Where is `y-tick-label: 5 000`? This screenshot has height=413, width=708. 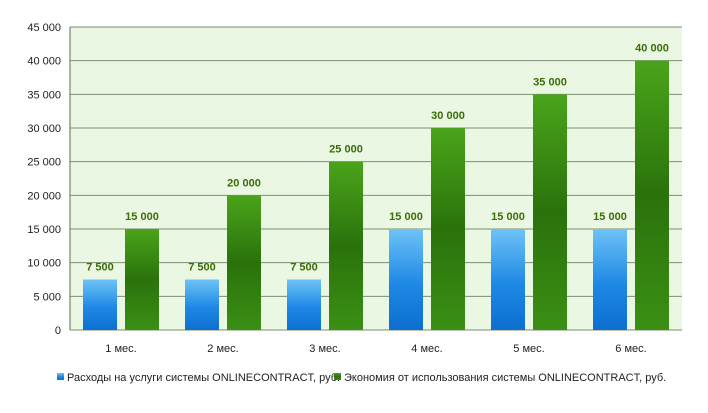 y-tick-label: 5 000 is located at coordinates (47, 297).